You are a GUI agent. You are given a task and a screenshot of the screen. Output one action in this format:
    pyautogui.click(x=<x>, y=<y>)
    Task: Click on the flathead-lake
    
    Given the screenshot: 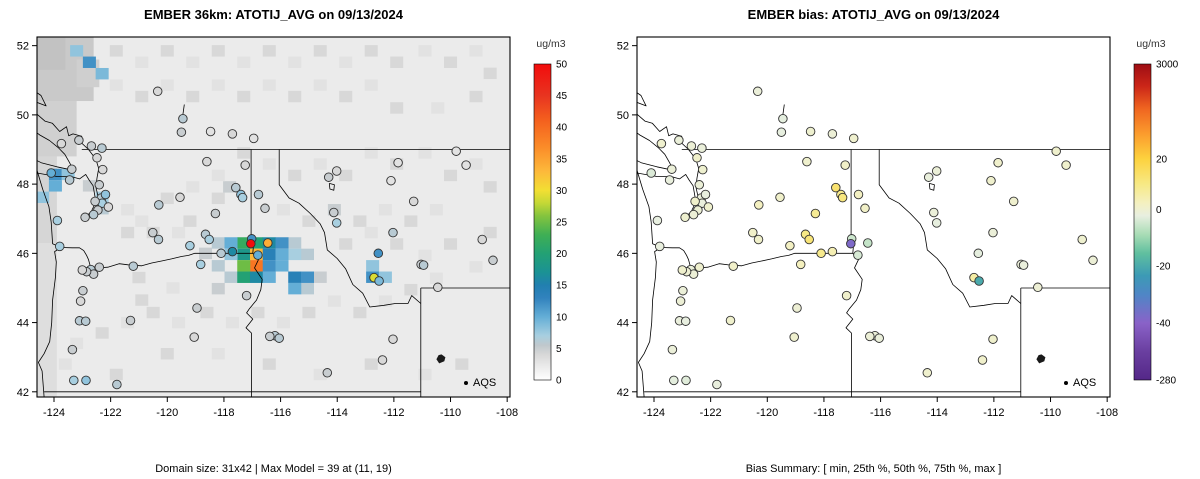 What is the action you would take?
    pyautogui.click(x=331, y=187)
    